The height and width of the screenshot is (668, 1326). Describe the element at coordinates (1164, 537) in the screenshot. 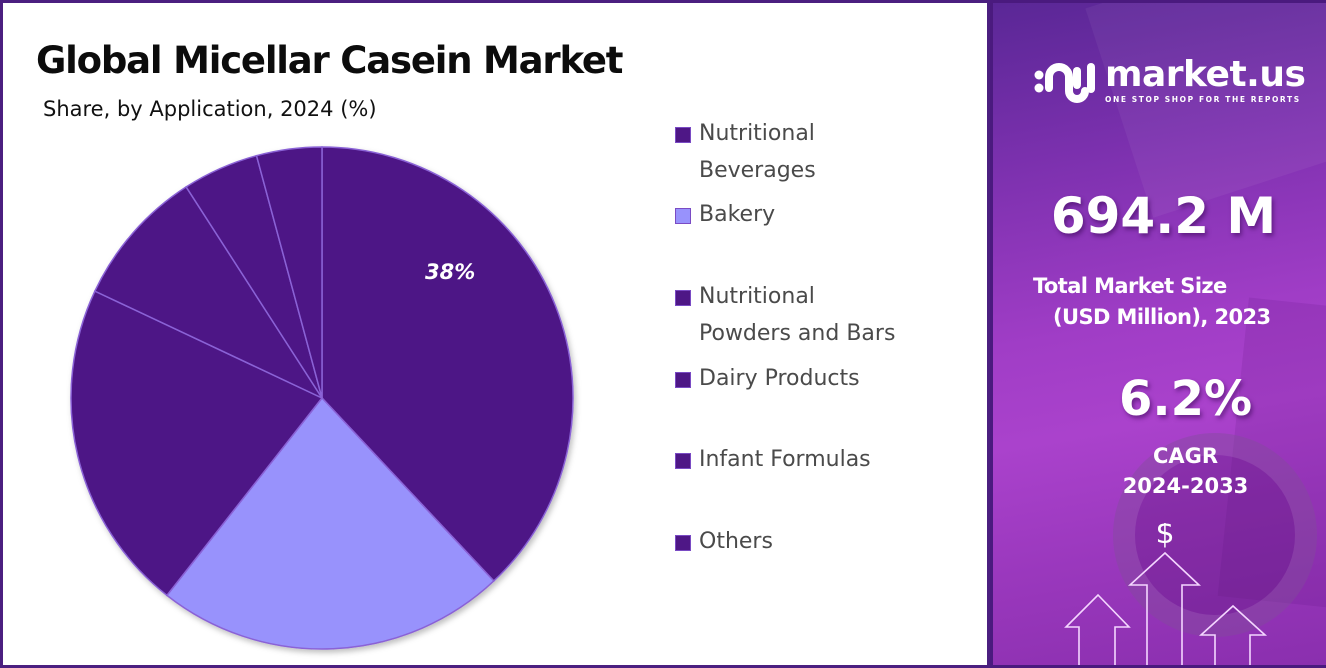

I see `dollar-icon: $` at that location.